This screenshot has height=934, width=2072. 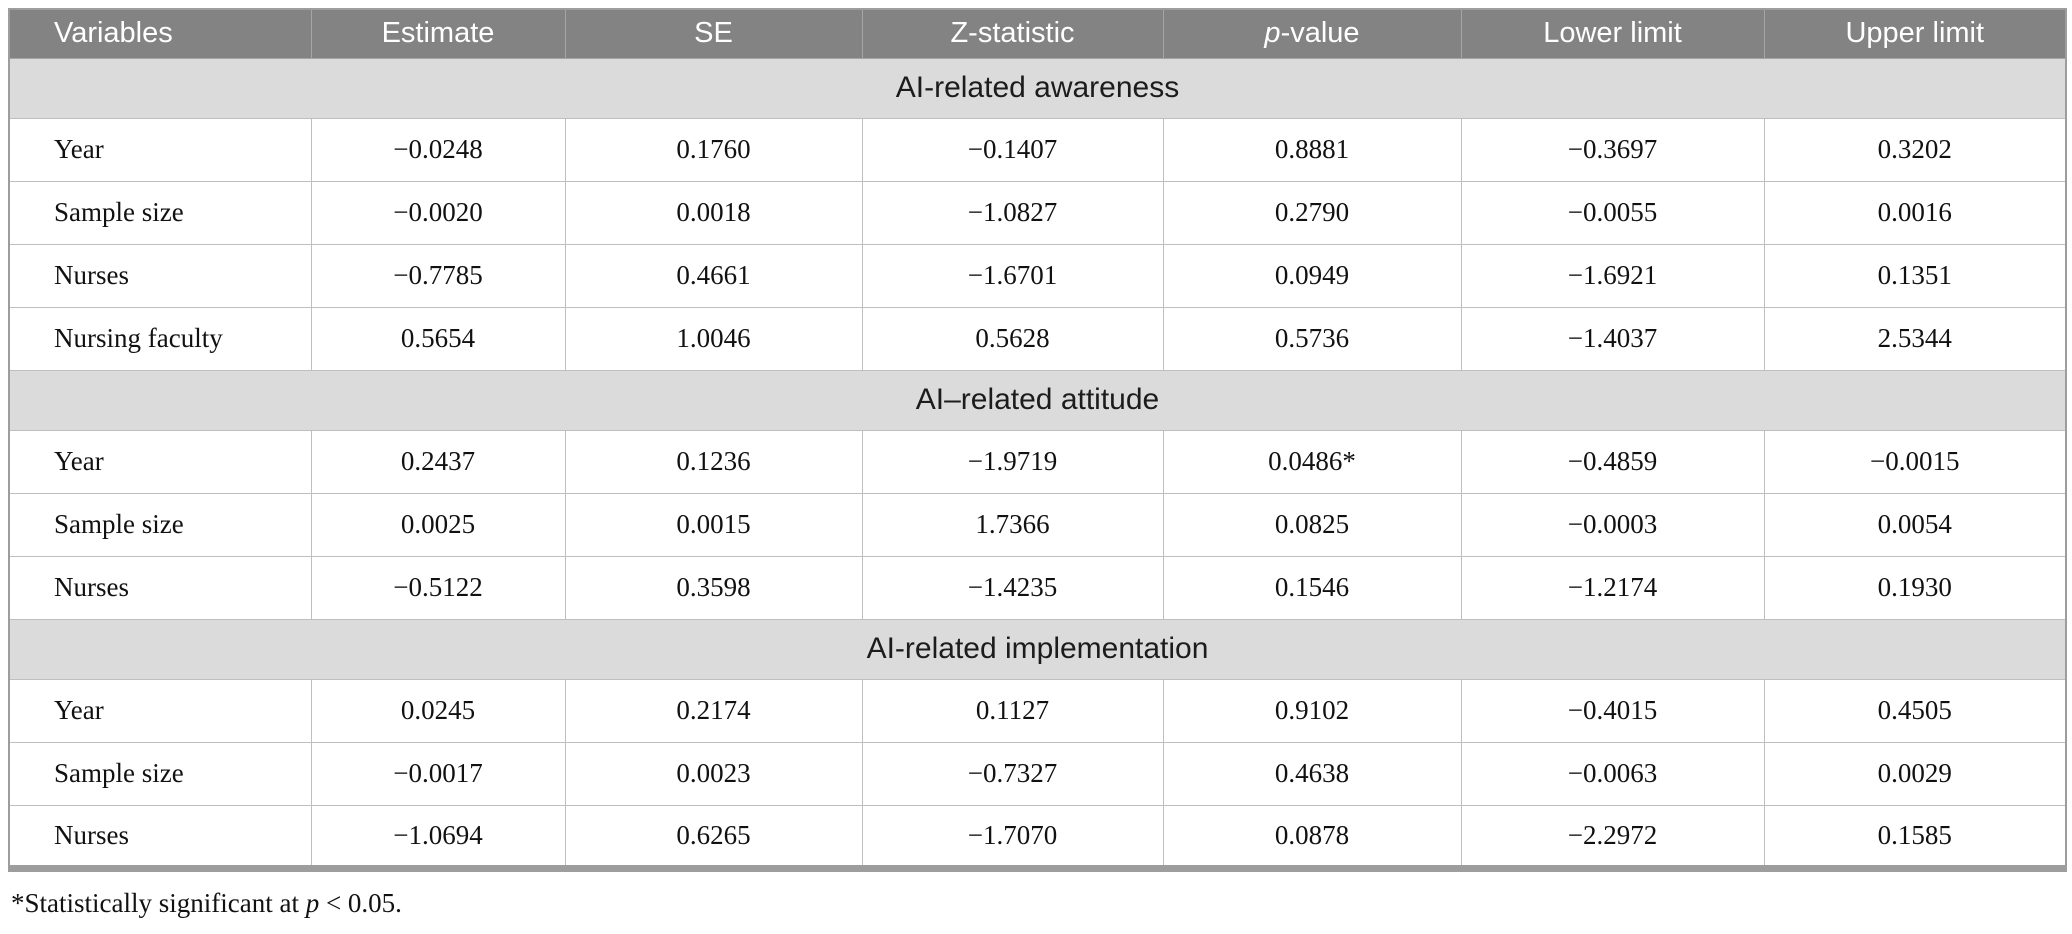 I want to click on value-cell: 0.2174, so click(x=713, y=710).